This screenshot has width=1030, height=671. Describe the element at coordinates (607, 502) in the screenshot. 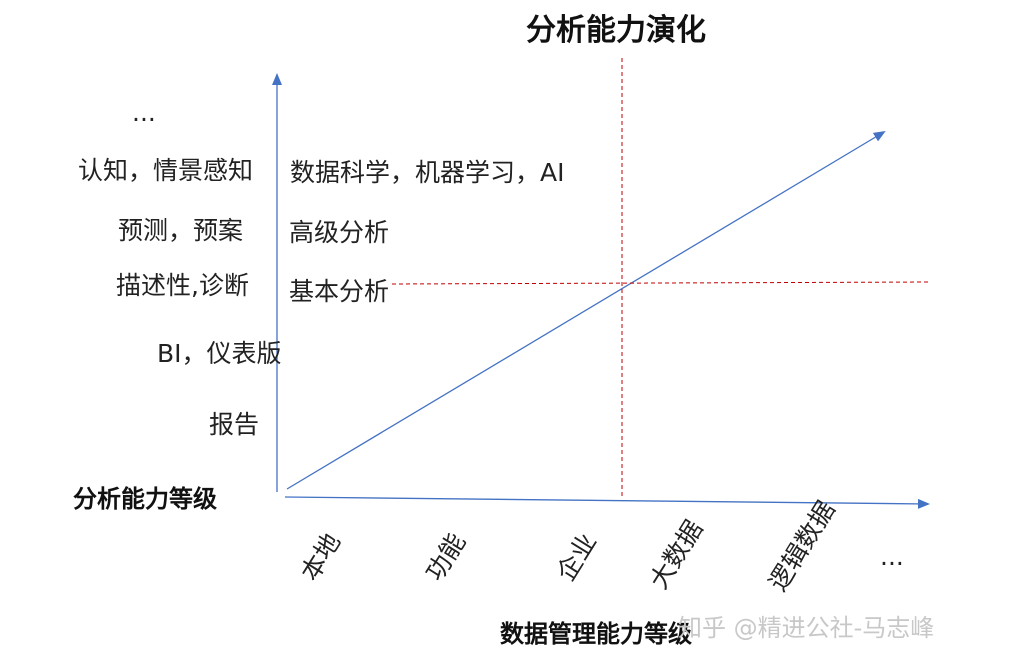

I see `x-axis-arrow` at that location.